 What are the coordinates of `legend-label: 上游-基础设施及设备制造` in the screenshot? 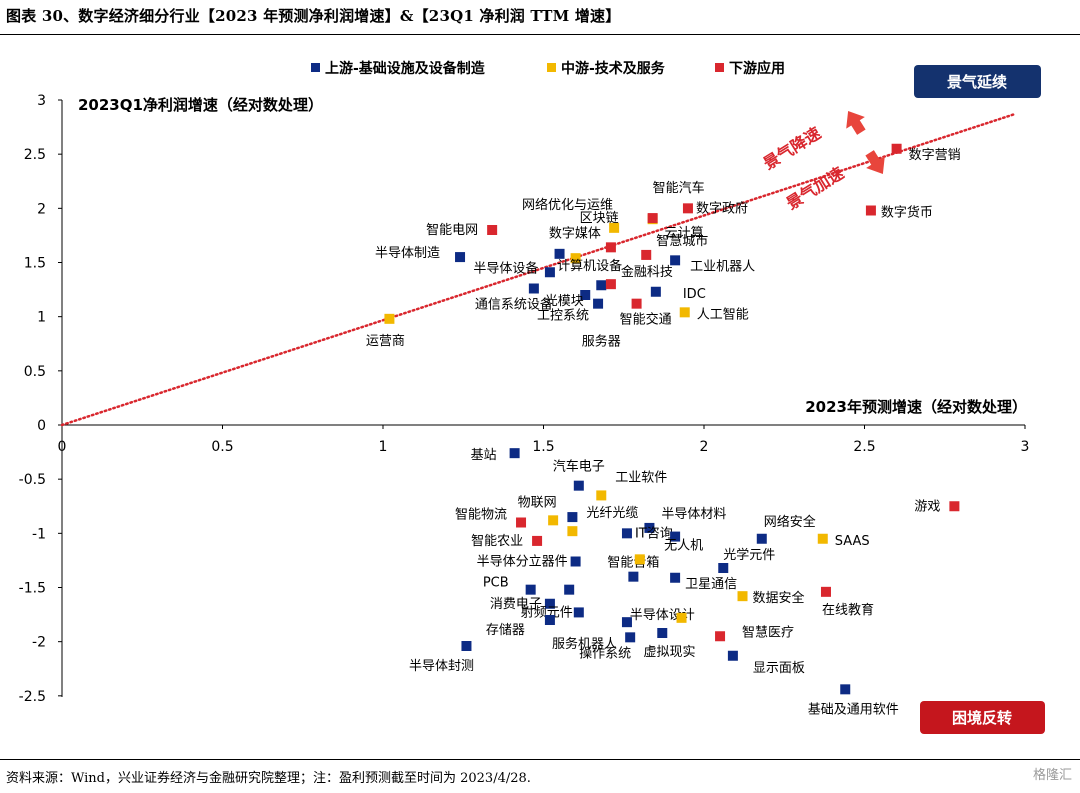 It's located at (405, 68).